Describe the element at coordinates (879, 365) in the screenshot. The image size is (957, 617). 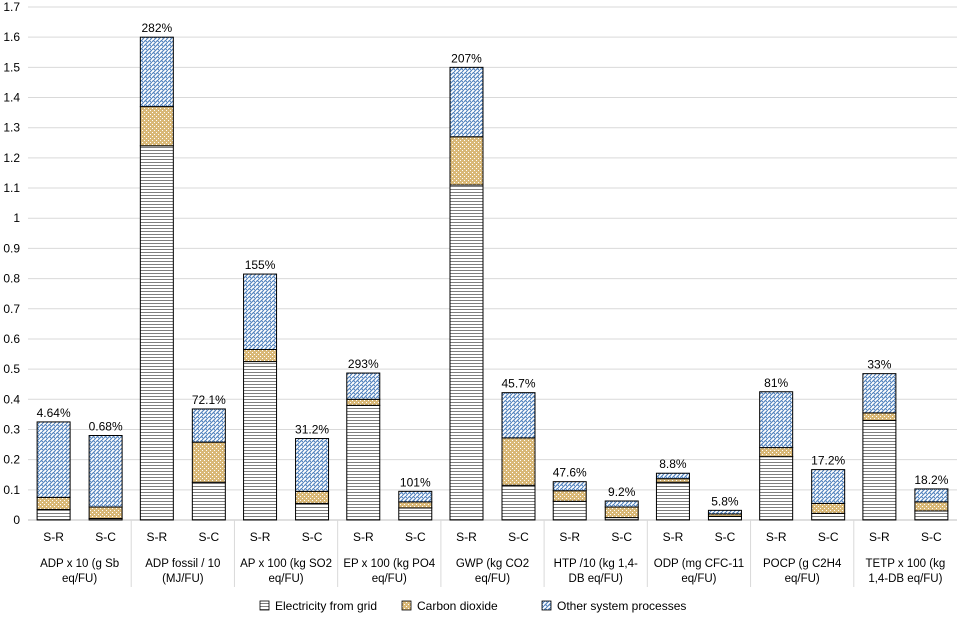
I see `data-label: 33%` at that location.